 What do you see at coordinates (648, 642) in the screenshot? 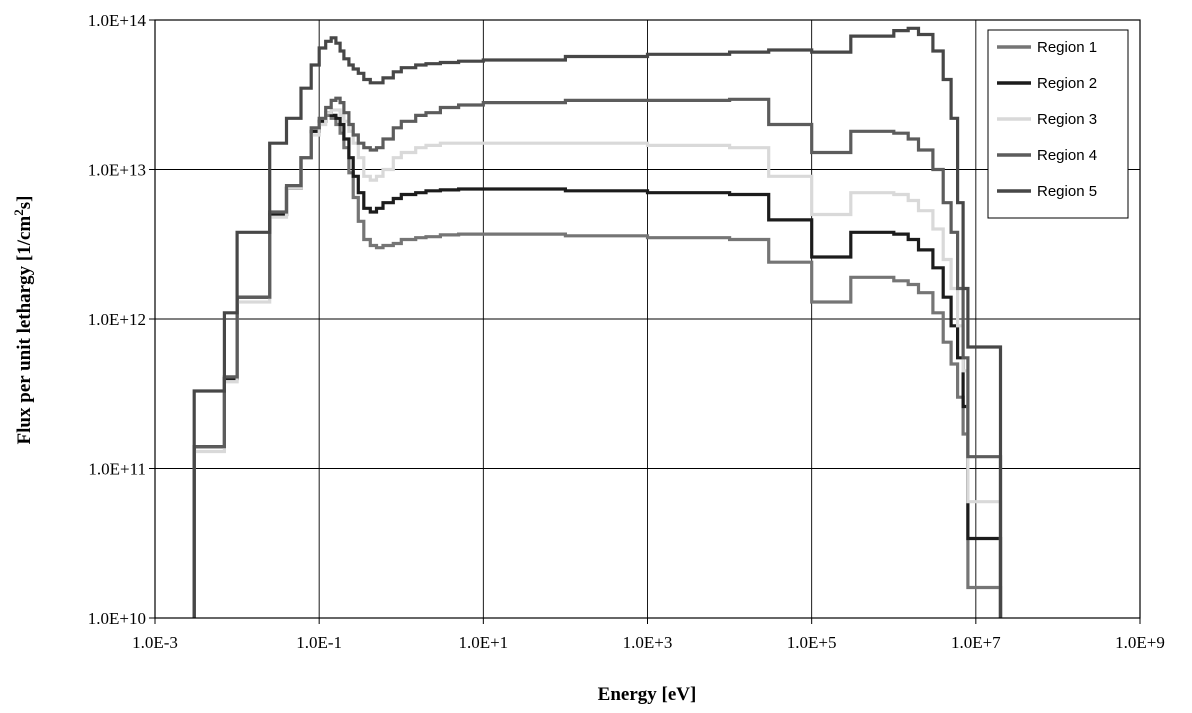
I see `x-tick-label: 1.0E+3` at bounding box center [648, 642].